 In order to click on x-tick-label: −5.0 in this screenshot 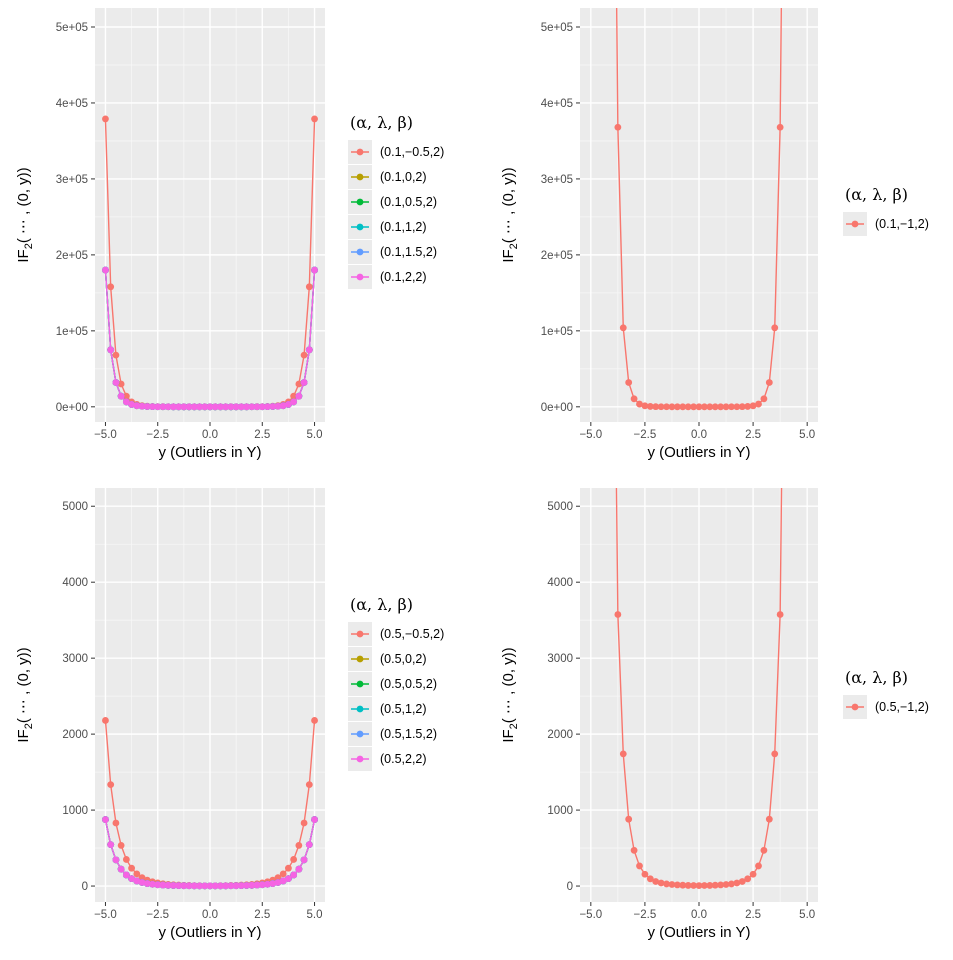, I will do `click(105, 435)`.